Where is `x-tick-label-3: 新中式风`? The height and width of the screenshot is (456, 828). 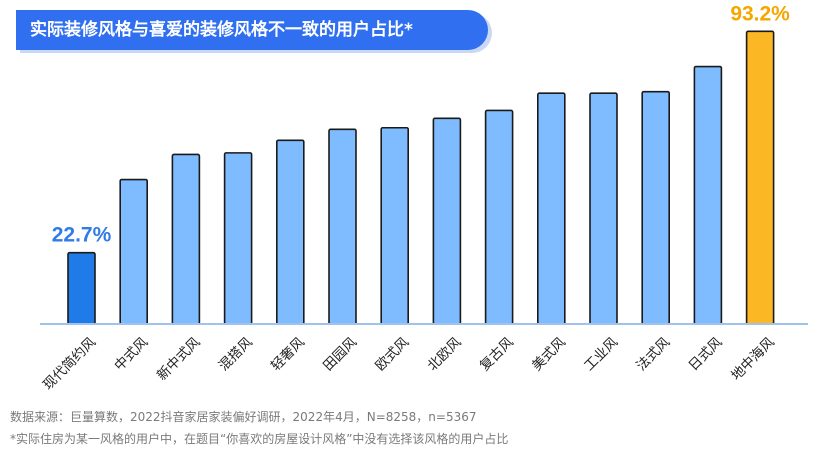 x-tick-label-3: 新中式风 is located at coordinates (179, 359).